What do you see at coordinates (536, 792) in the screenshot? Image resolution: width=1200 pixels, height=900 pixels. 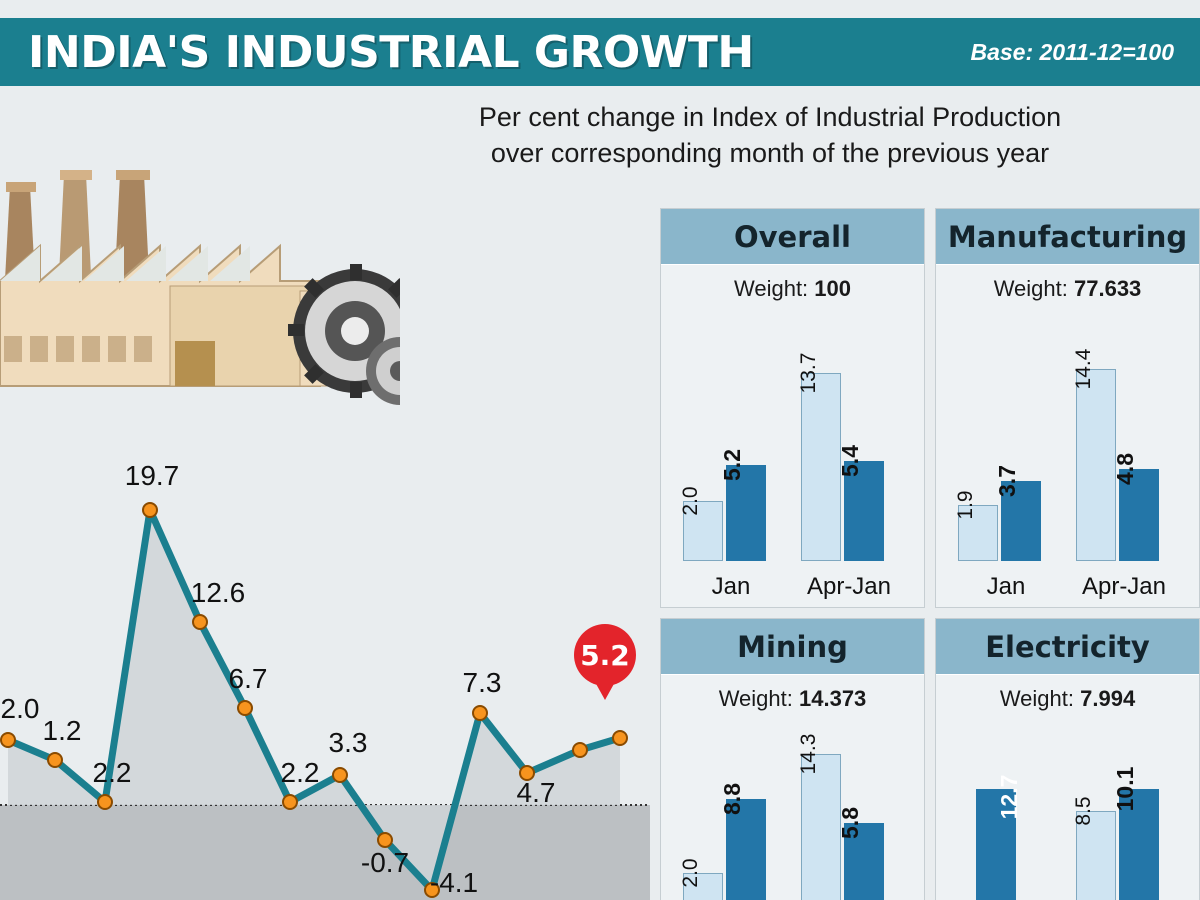 I see `svg-text: 4.7` at bounding box center [536, 792].